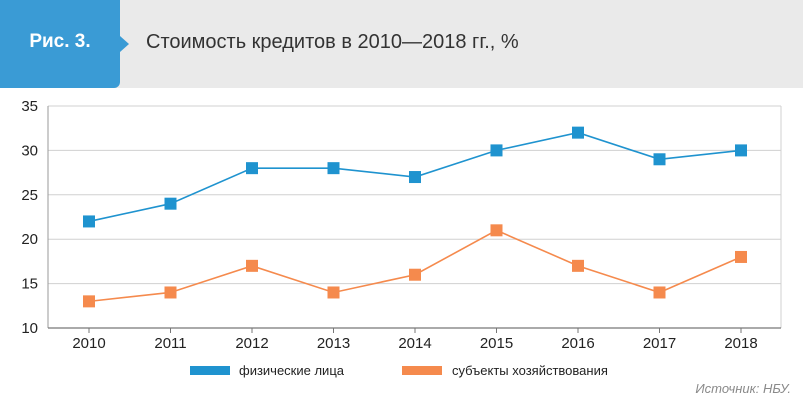 The height and width of the screenshot is (402, 803). I want to click on x-tick-label-2014: 2014, so click(414, 342).